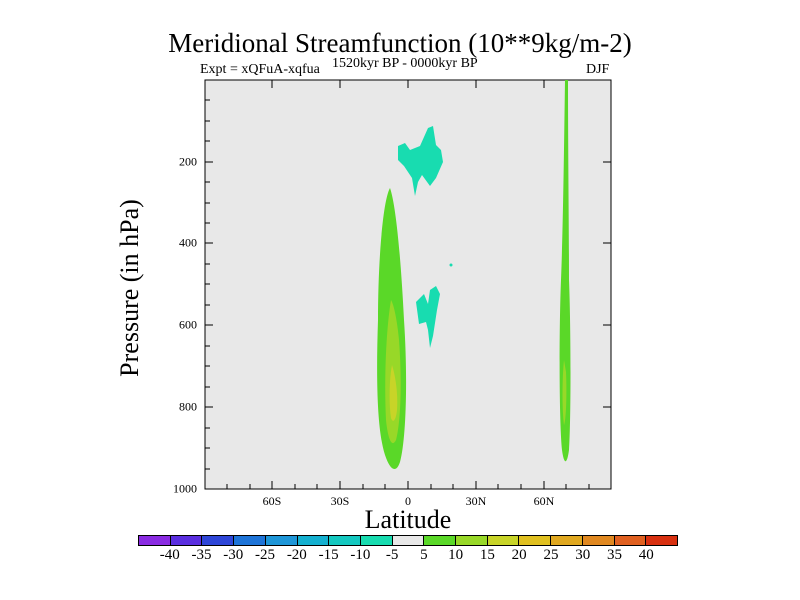 This screenshot has height=600, width=800. Describe the element at coordinates (169, 555) in the screenshot. I see `colorbar-label: -40` at that location.